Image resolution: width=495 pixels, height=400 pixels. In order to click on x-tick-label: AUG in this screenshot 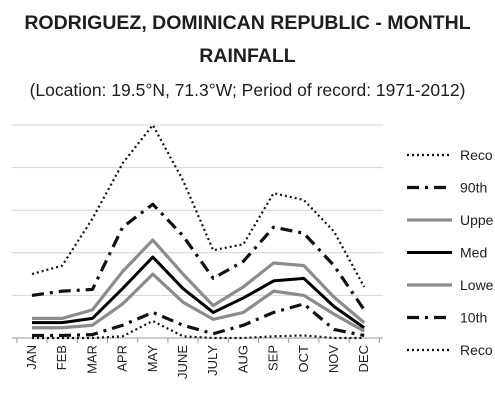, I will do `click(242, 359)`.